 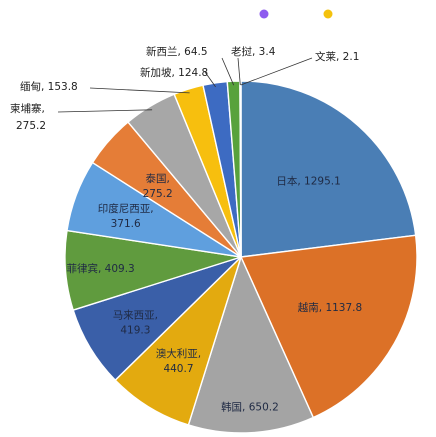 What do you see at coordinates (135, 330) in the screenshot?
I see `slice-label-5-value: 419.3` at bounding box center [135, 330].